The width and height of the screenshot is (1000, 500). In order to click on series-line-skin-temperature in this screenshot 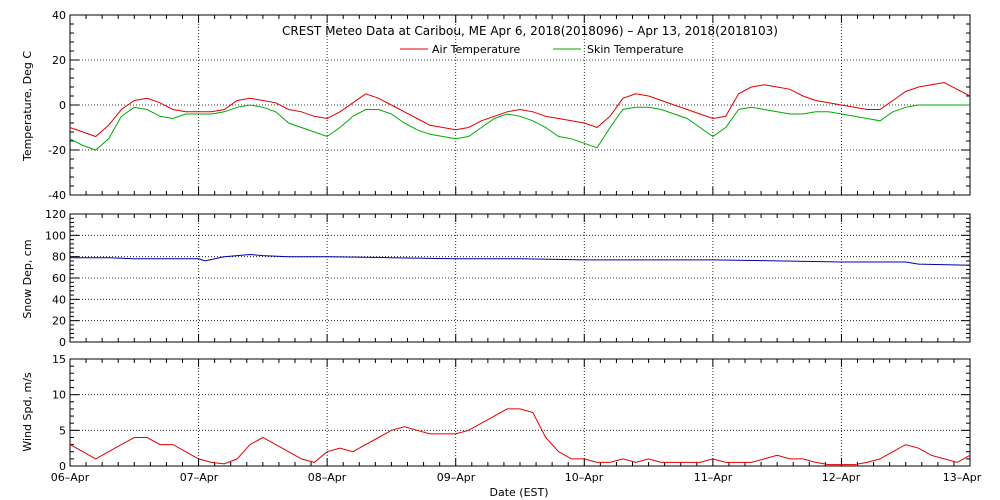, I will do `click(519, 127)`.